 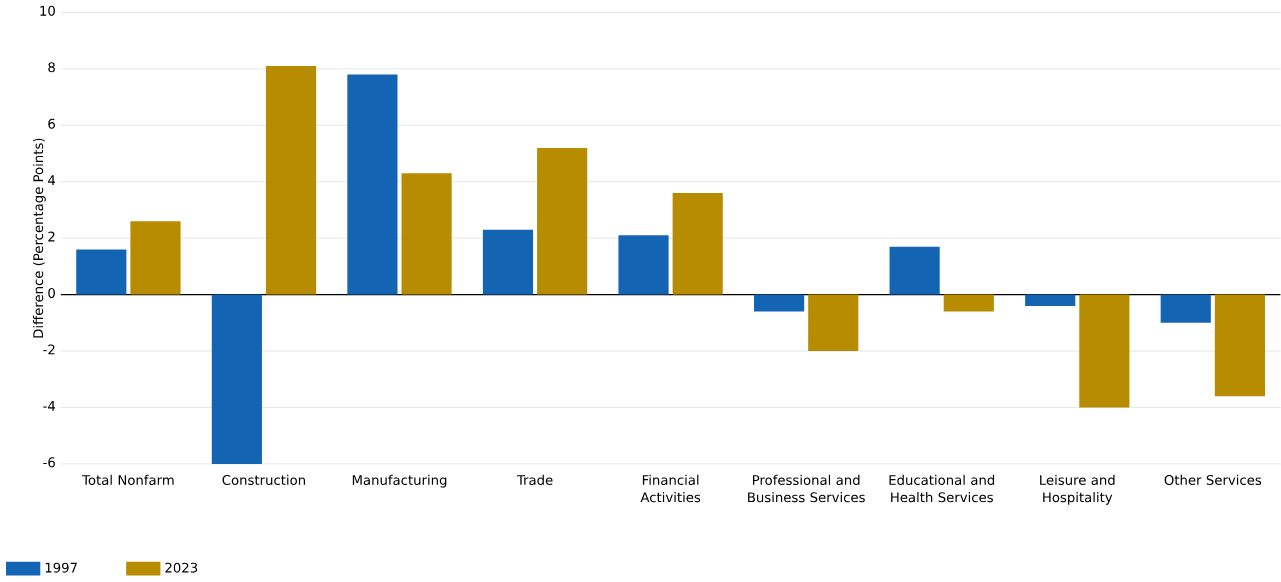 What do you see at coordinates (181, 567) in the screenshot?
I see `legend-label: 2023` at bounding box center [181, 567].